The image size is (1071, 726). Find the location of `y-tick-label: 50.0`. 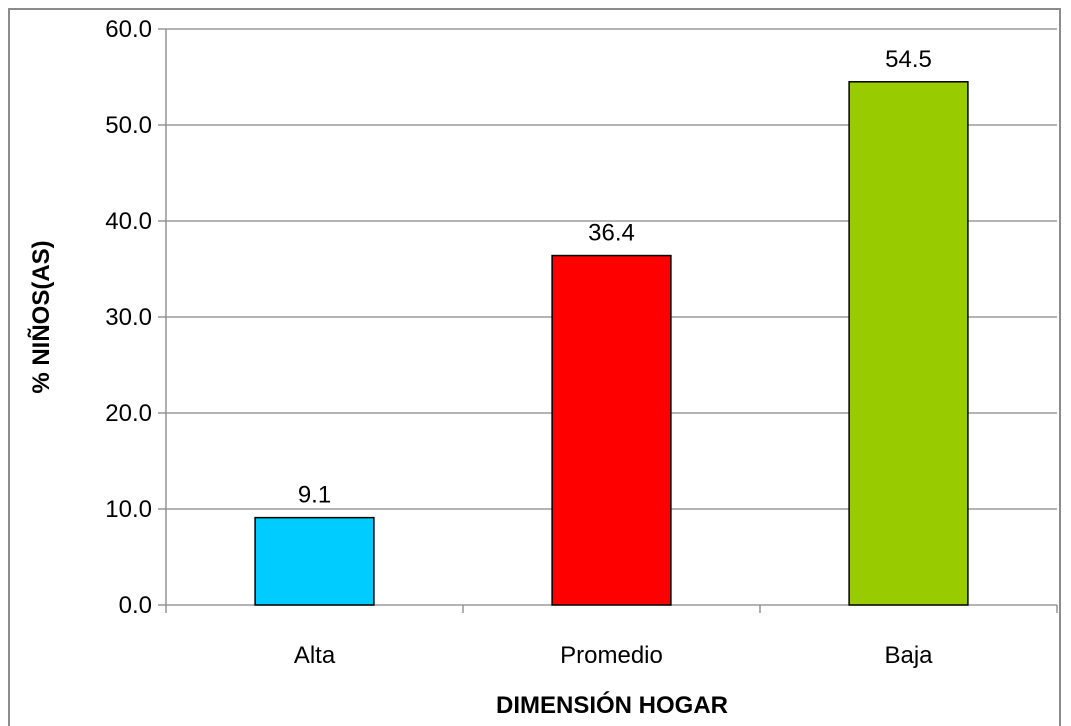

y-tick-label: 50.0 is located at coordinates (128, 125).